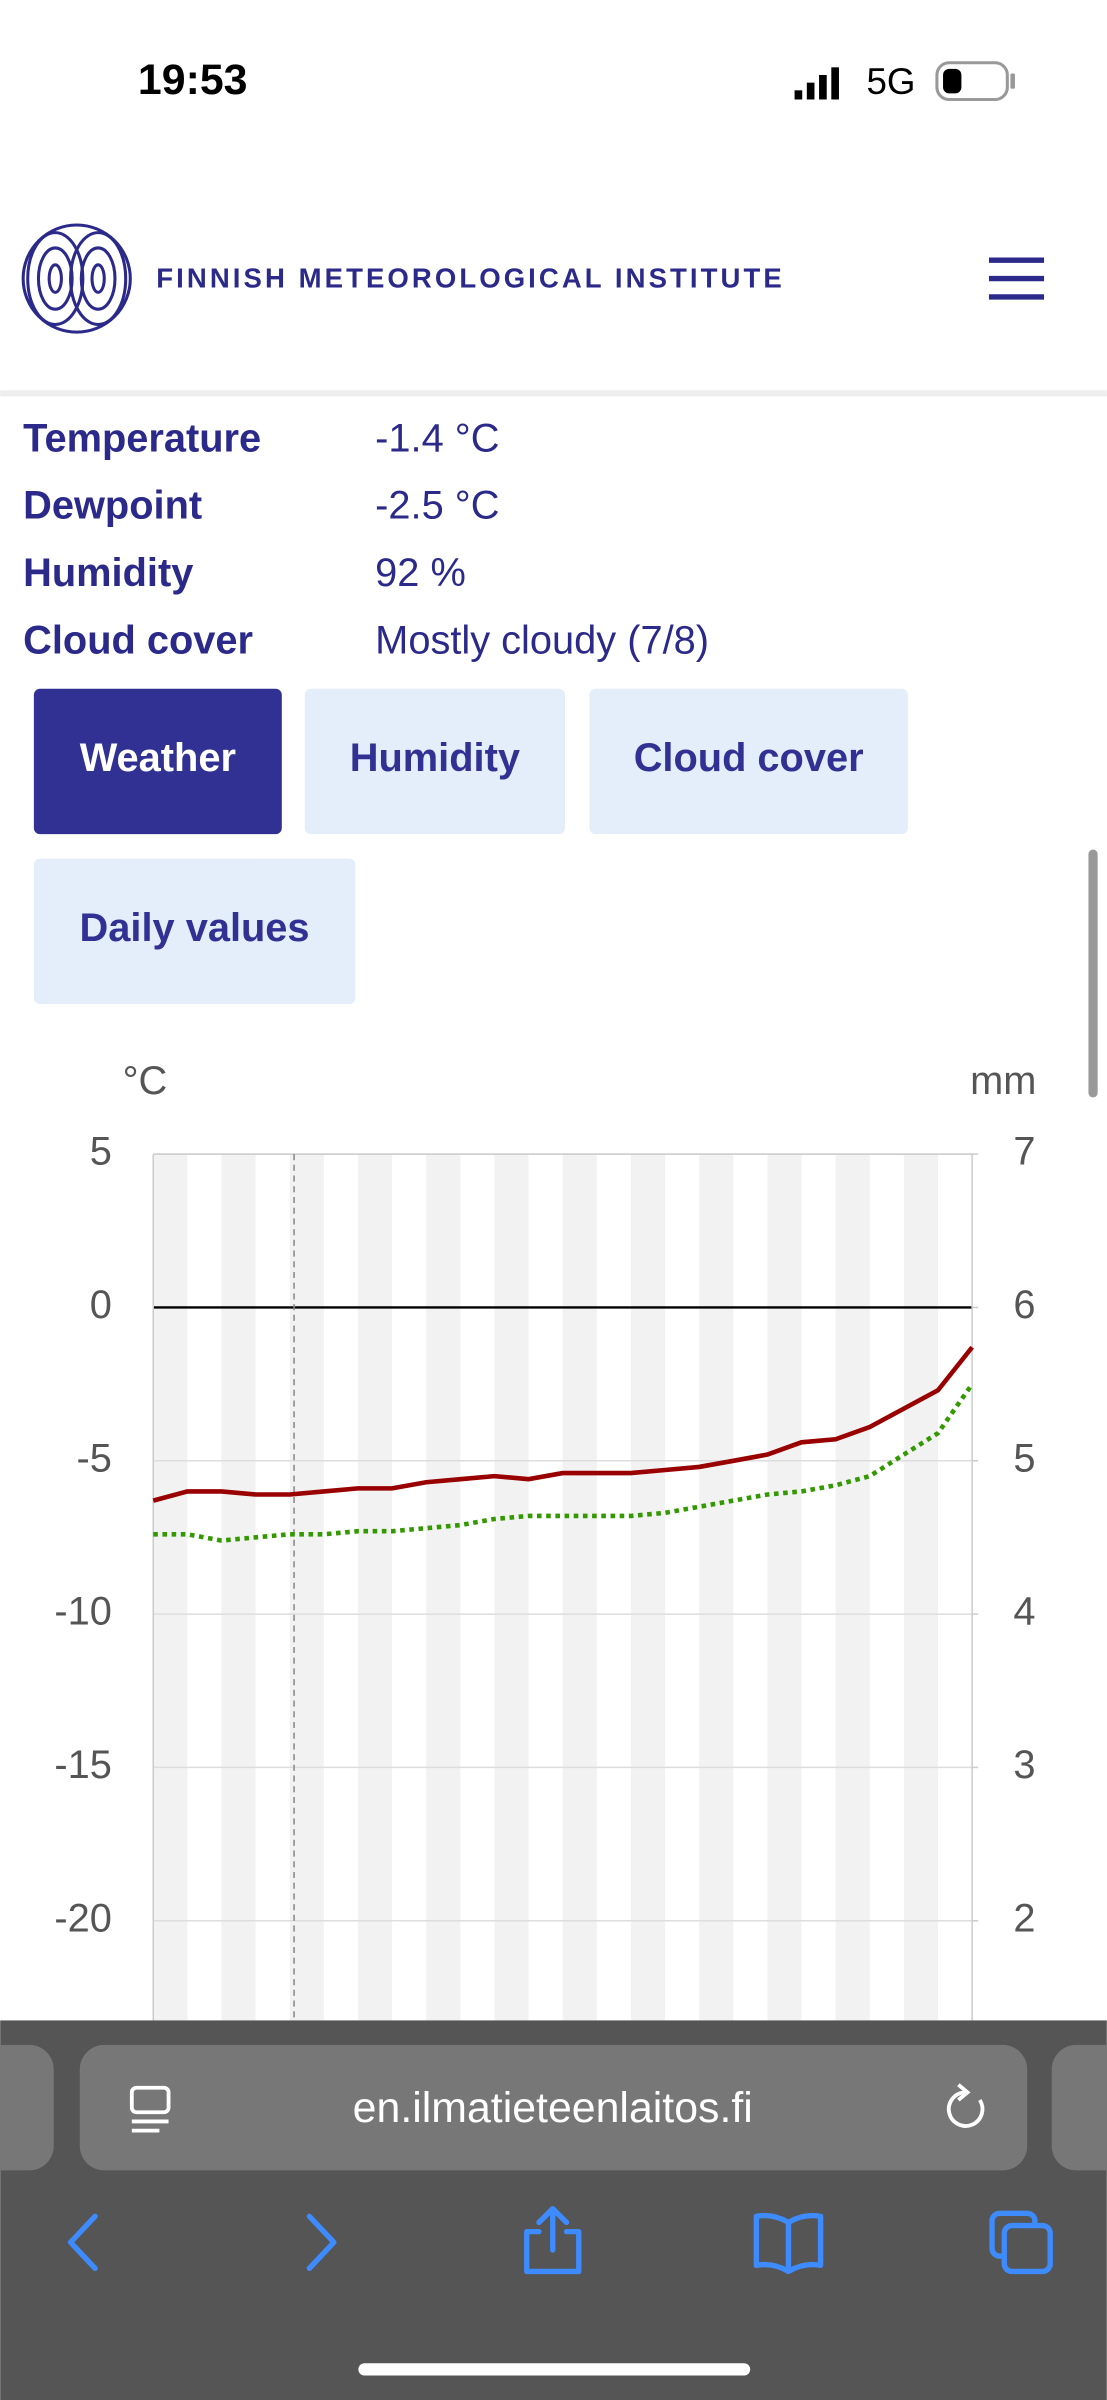  What do you see at coordinates (150, 2109) in the screenshot?
I see `reader-icon` at bounding box center [150, 2109].